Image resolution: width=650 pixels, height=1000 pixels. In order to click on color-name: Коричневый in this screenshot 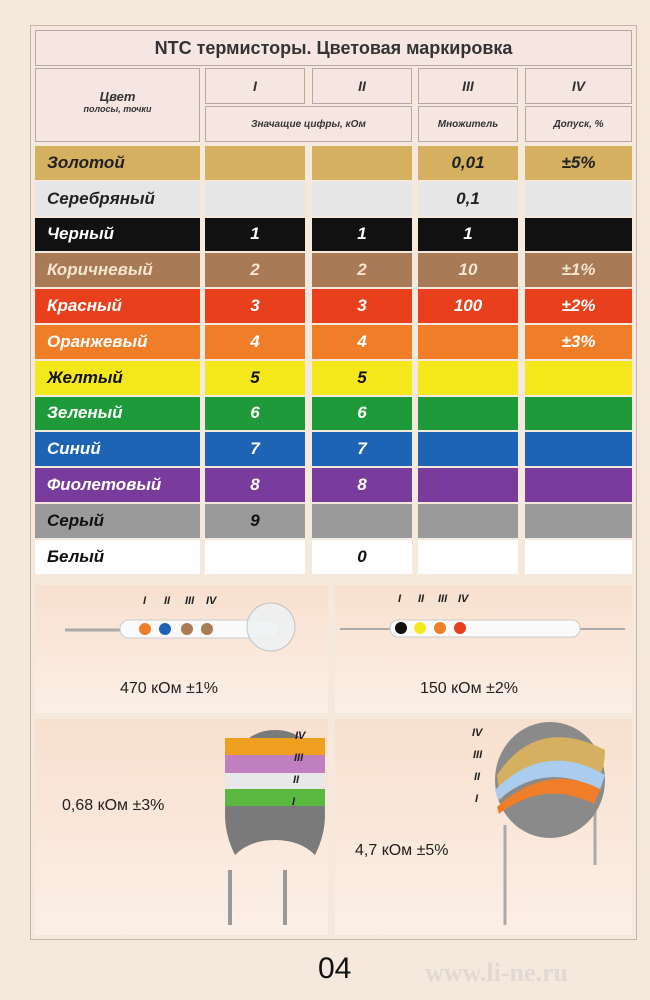, I will do `click(117, 270)`.